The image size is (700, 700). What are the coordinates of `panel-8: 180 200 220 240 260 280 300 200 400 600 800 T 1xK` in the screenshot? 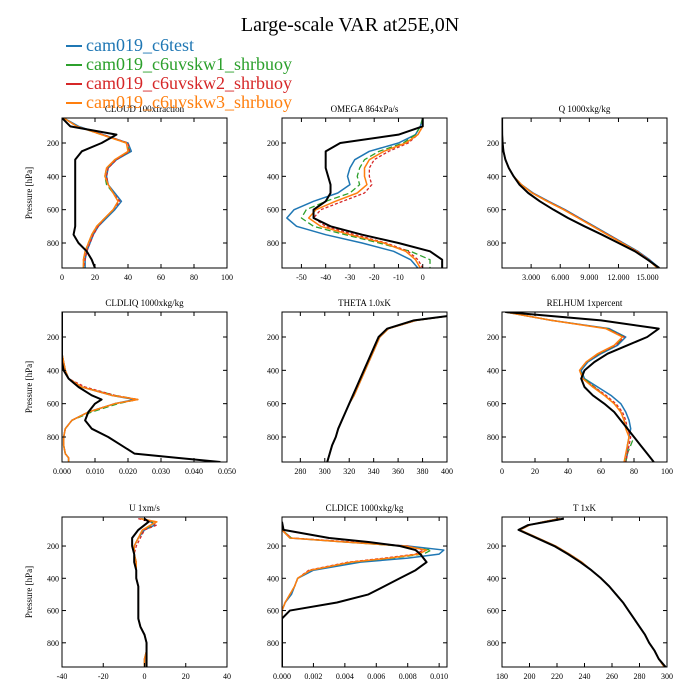 It's located at (580, 592).